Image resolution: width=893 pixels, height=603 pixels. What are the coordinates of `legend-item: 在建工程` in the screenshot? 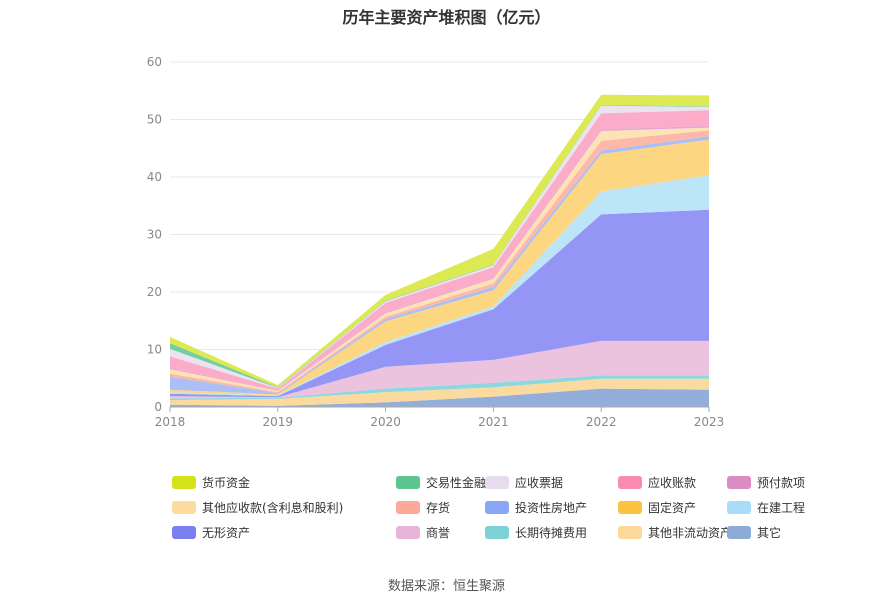 It's located at (766, 507).